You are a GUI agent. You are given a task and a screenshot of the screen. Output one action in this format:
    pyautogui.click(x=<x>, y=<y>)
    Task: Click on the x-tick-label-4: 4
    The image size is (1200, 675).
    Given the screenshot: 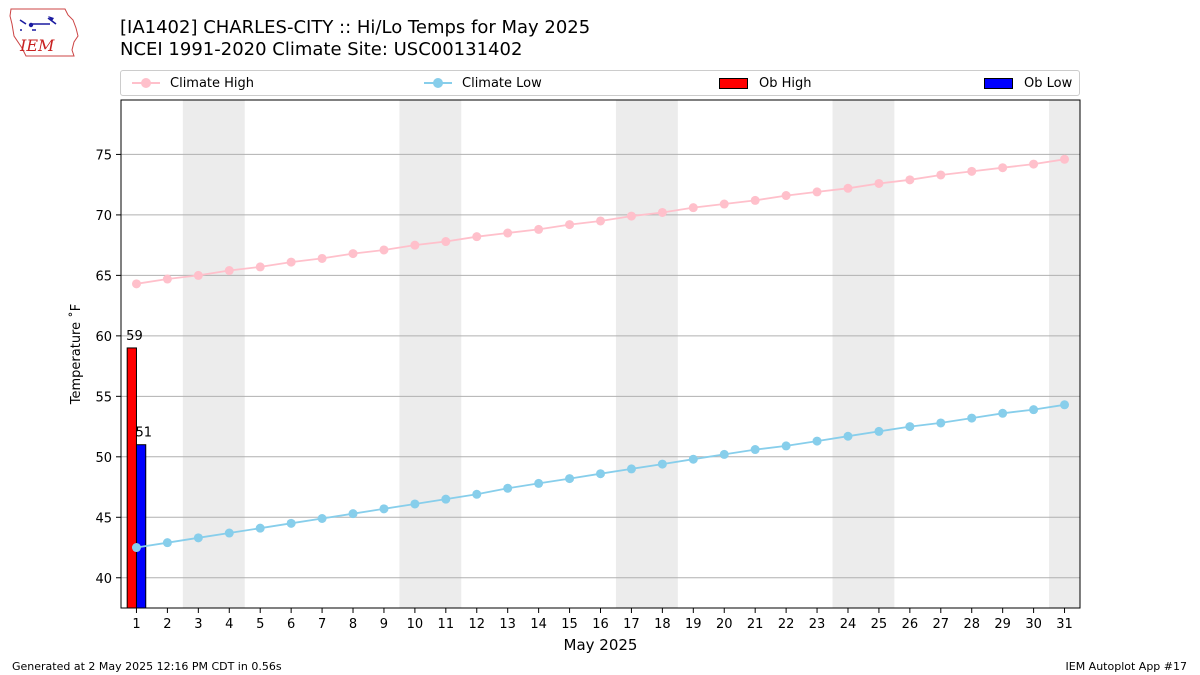 What is the action you would take?
    pyautogui.click(x=229, y=624)
    